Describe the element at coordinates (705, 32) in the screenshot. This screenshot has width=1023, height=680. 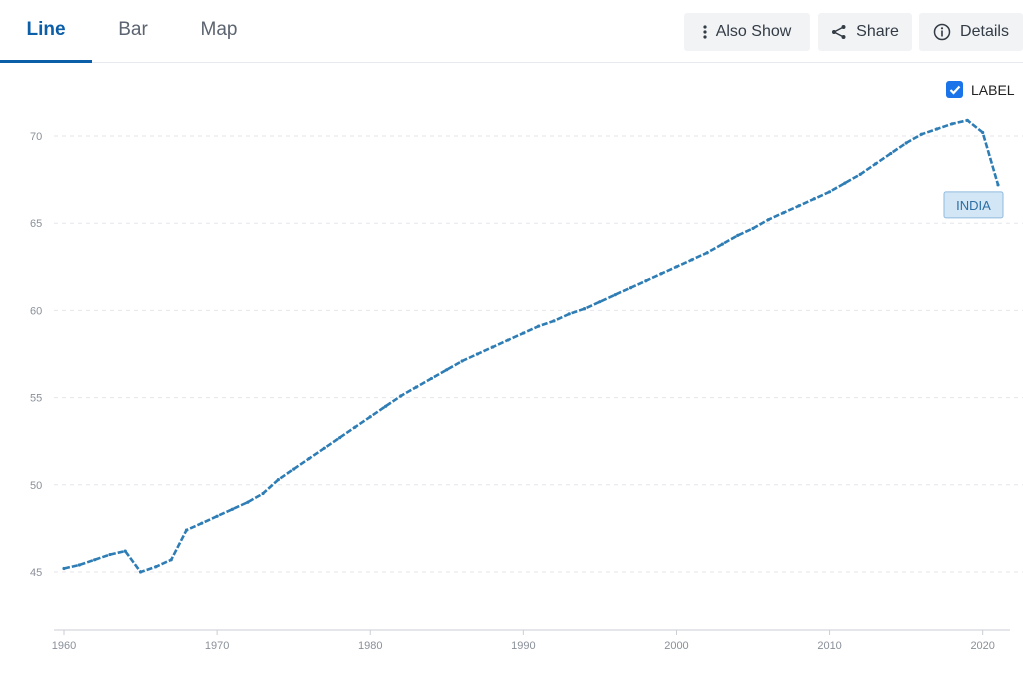
I see `vertical-dots-icon` at that location.